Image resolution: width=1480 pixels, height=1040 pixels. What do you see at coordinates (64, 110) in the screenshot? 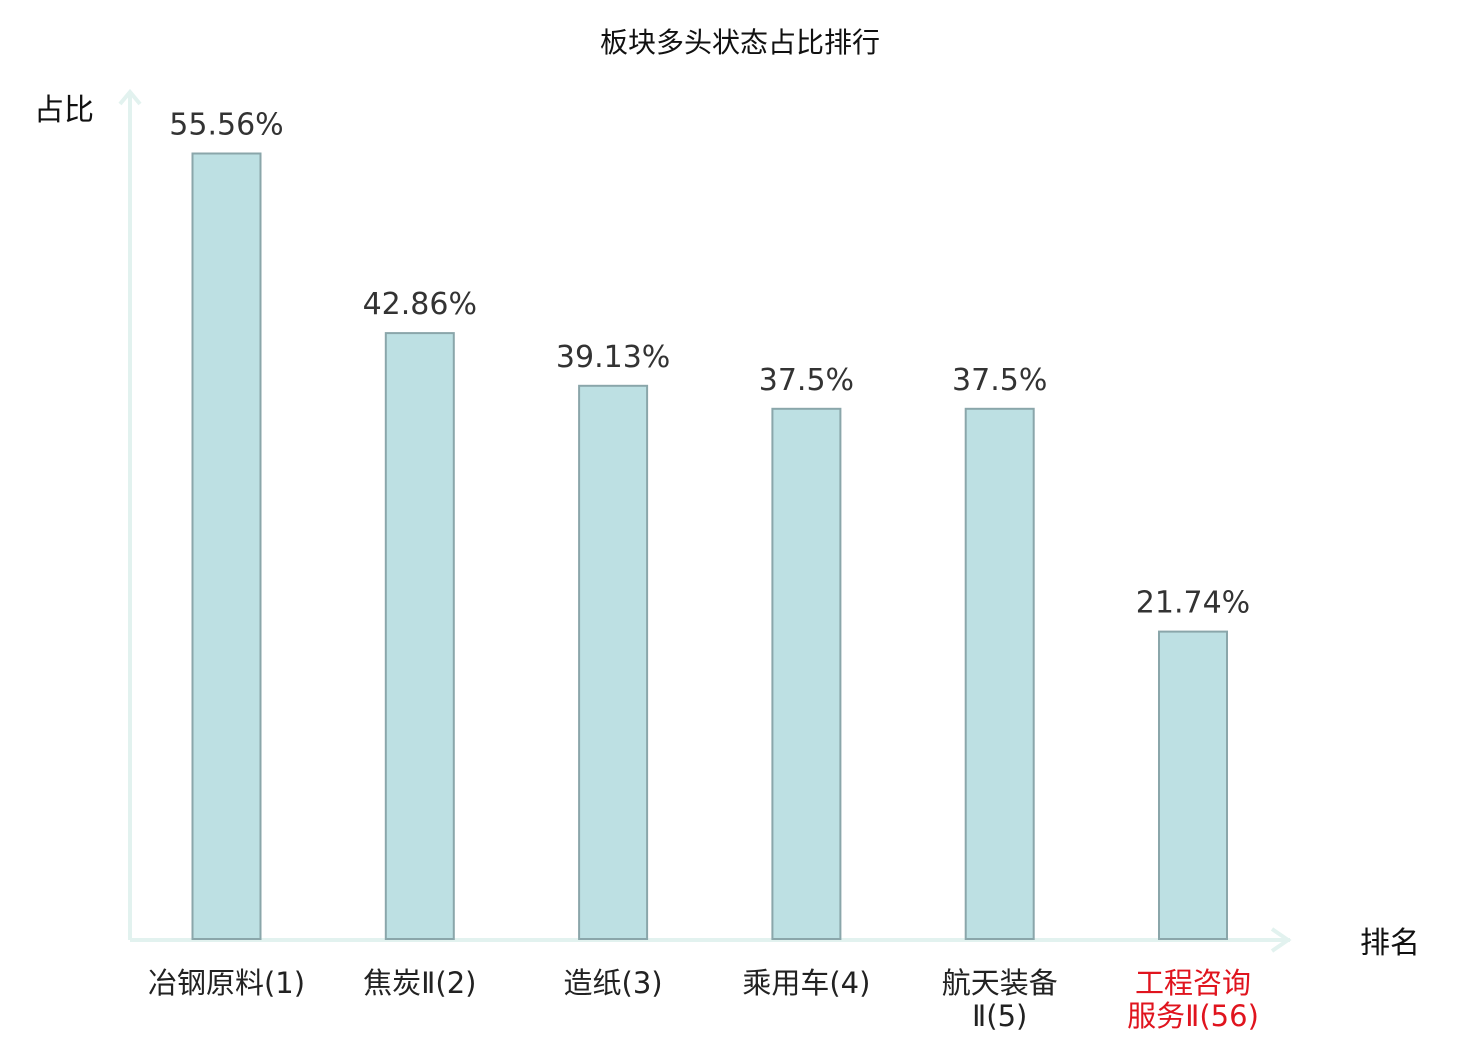
I see `y-axis-label: 占比` at bounding box center [64, 110].